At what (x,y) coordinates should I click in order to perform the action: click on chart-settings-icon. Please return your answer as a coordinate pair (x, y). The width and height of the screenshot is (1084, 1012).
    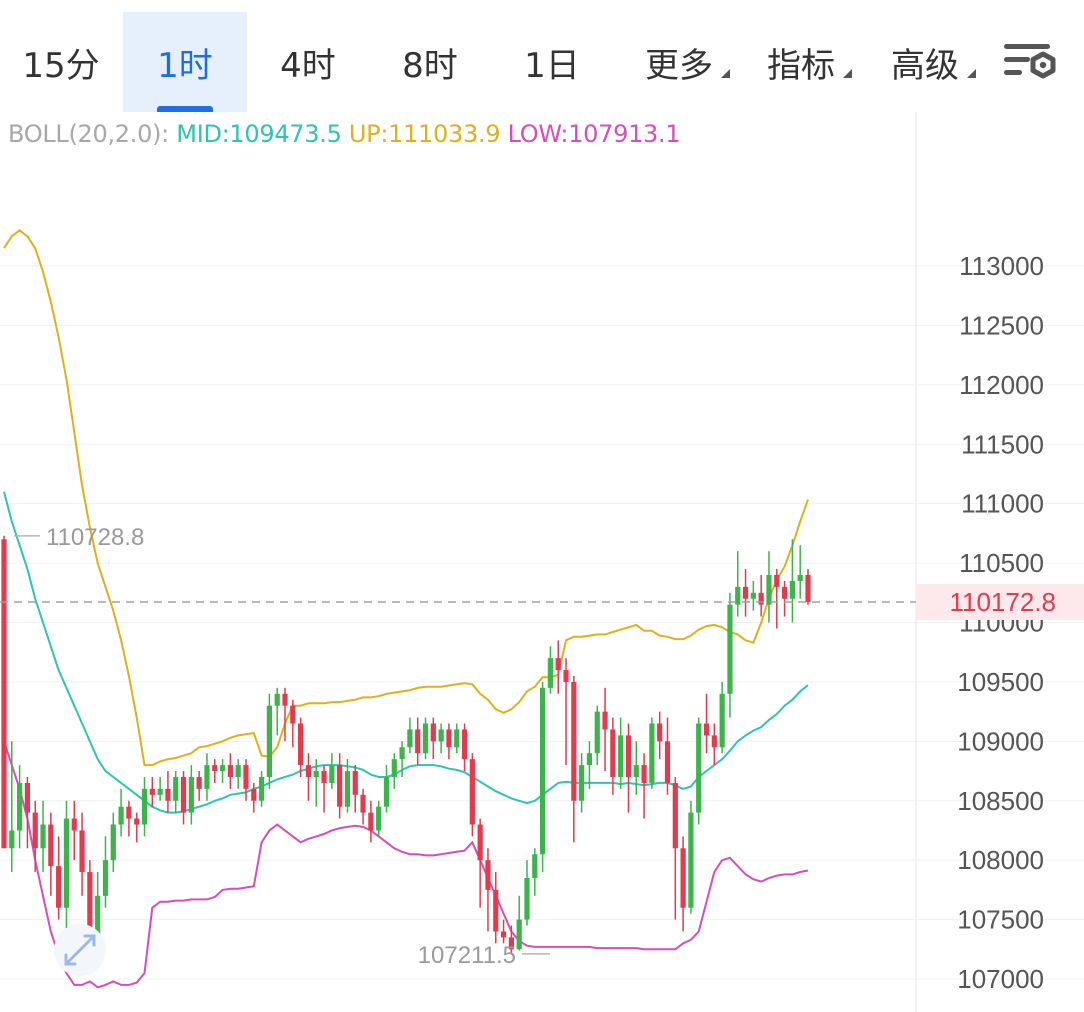
    Looking at the image, I should click on (1031, 63).